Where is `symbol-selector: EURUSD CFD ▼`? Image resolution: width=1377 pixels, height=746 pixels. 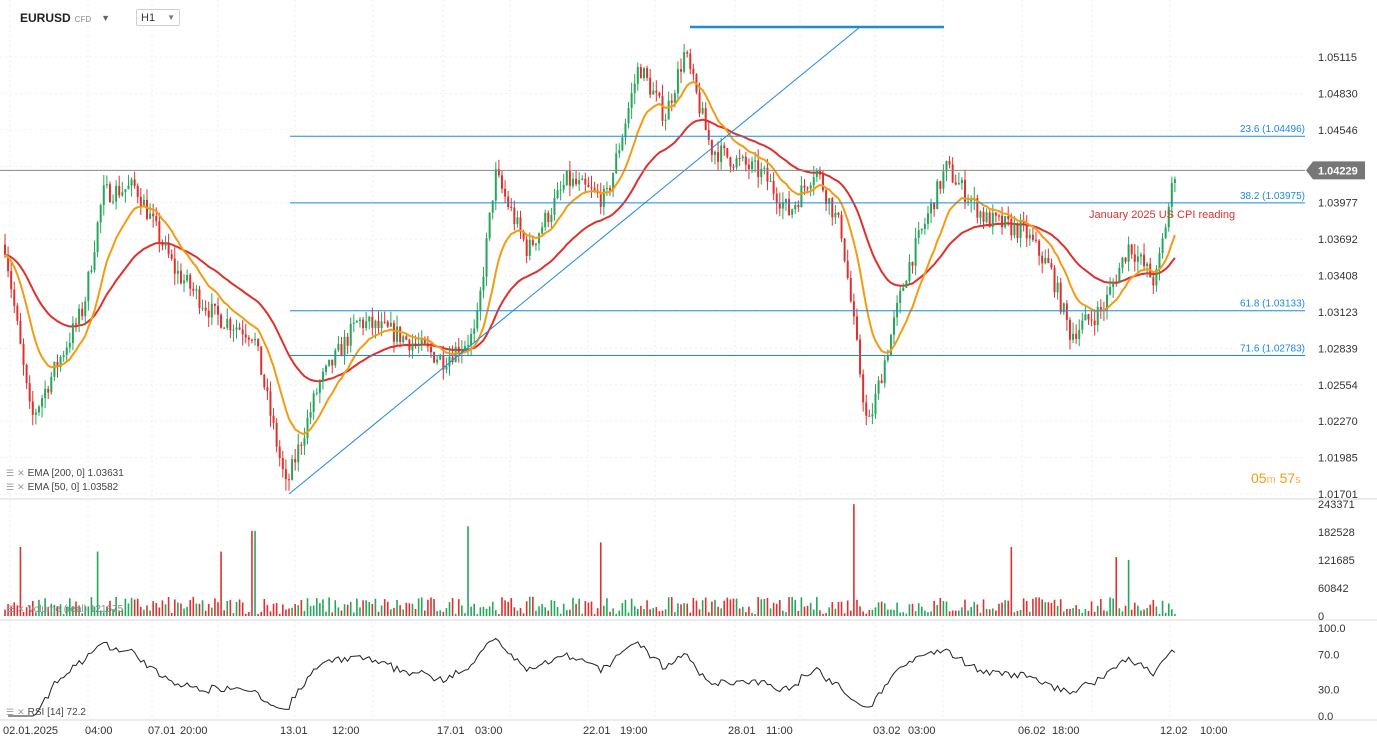
symbol-selector: EURUSD CFD ▼ is located at coordinates (65, 18).